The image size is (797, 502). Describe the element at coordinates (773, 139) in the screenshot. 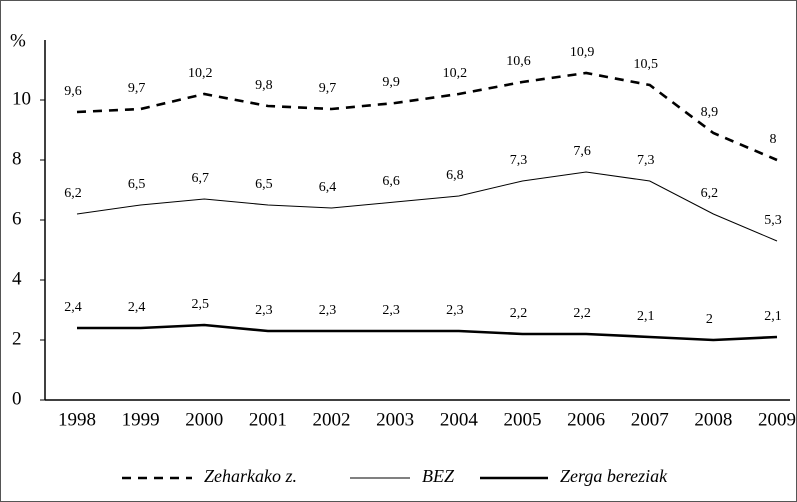

I see `data-label: 8` at that location.